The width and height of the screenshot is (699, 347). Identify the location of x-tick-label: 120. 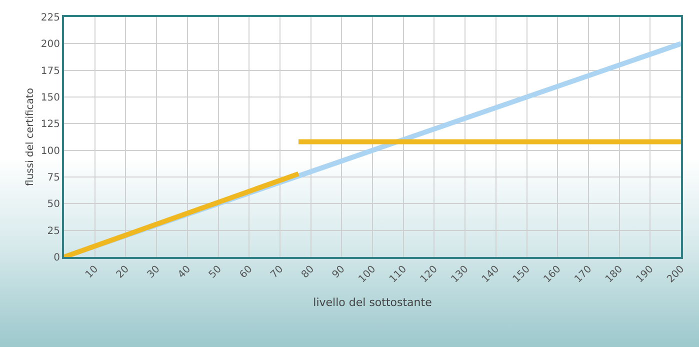
(429, 275).